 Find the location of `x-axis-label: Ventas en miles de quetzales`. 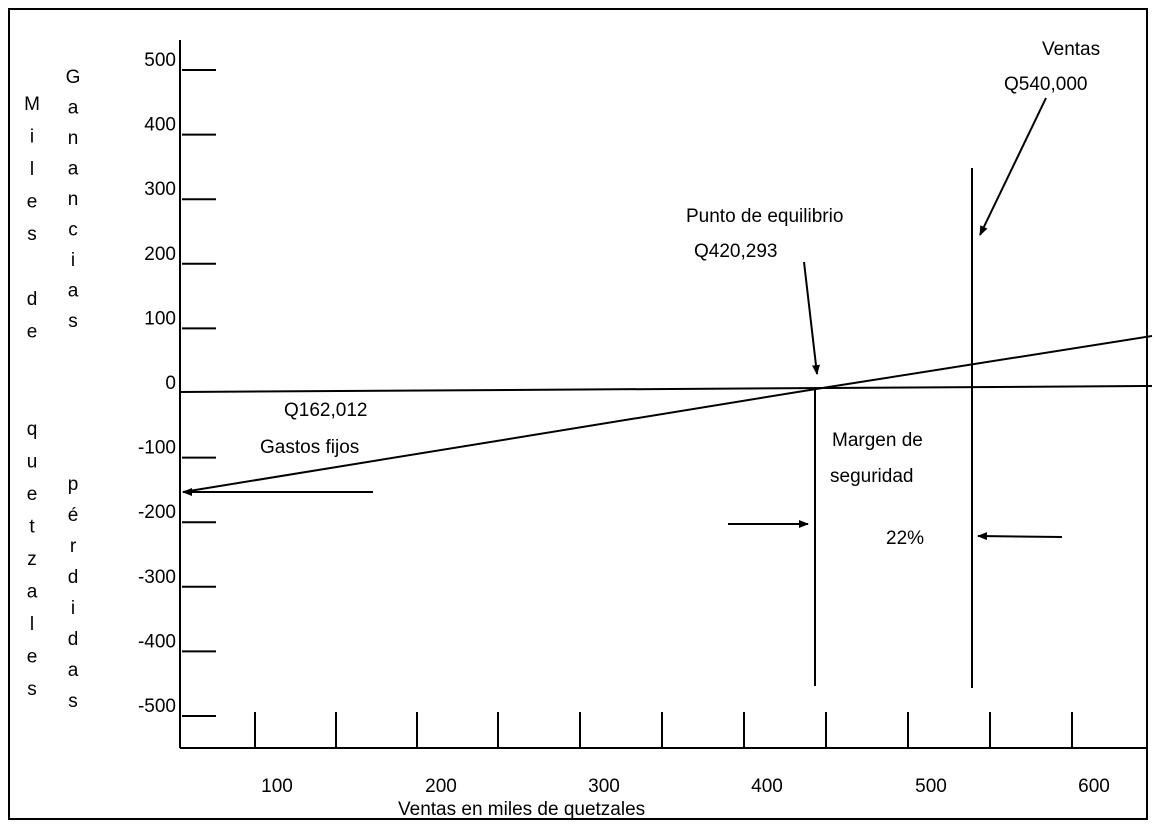

x-axis-label: Ventas en miles de quetzales is located at coordinates (521, 809).